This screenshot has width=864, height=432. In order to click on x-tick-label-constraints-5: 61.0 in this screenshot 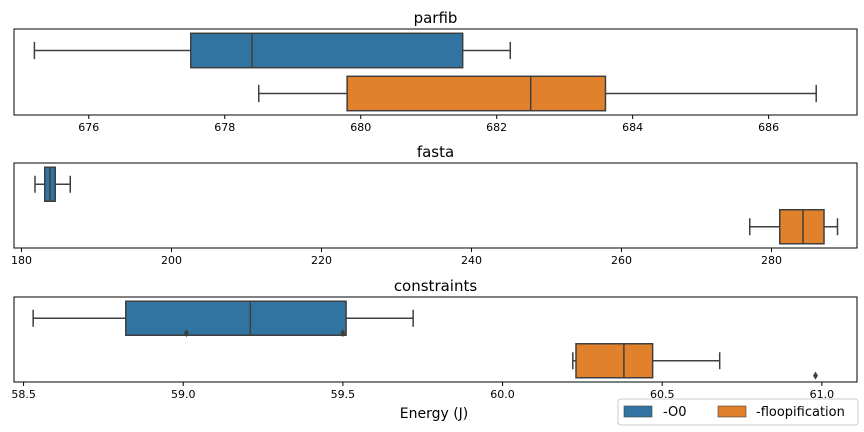, I will do `click(822, 394)`.